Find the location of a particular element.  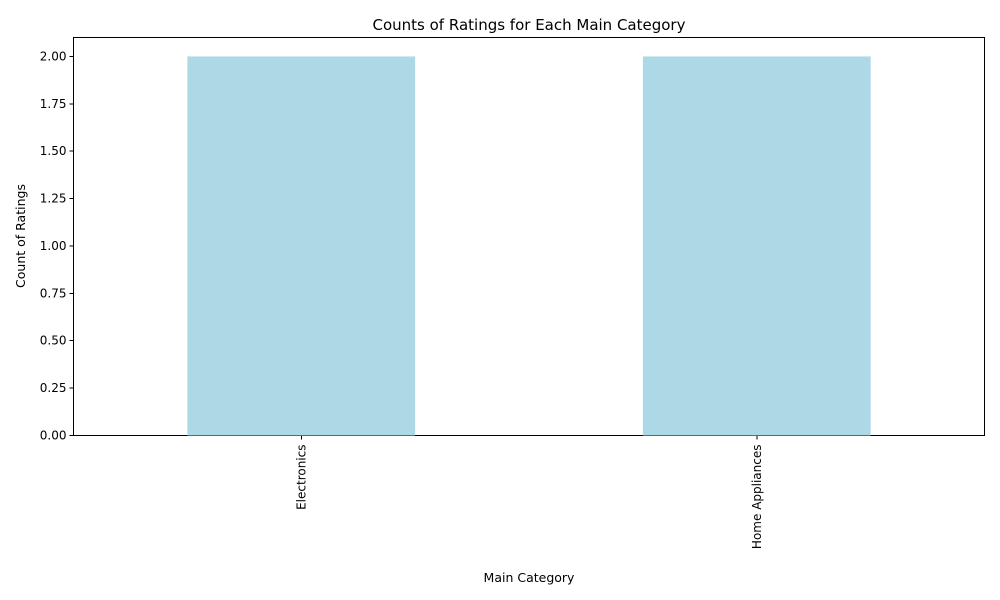

y-tick-label: 1.50 is located at coordinates (53, 151).